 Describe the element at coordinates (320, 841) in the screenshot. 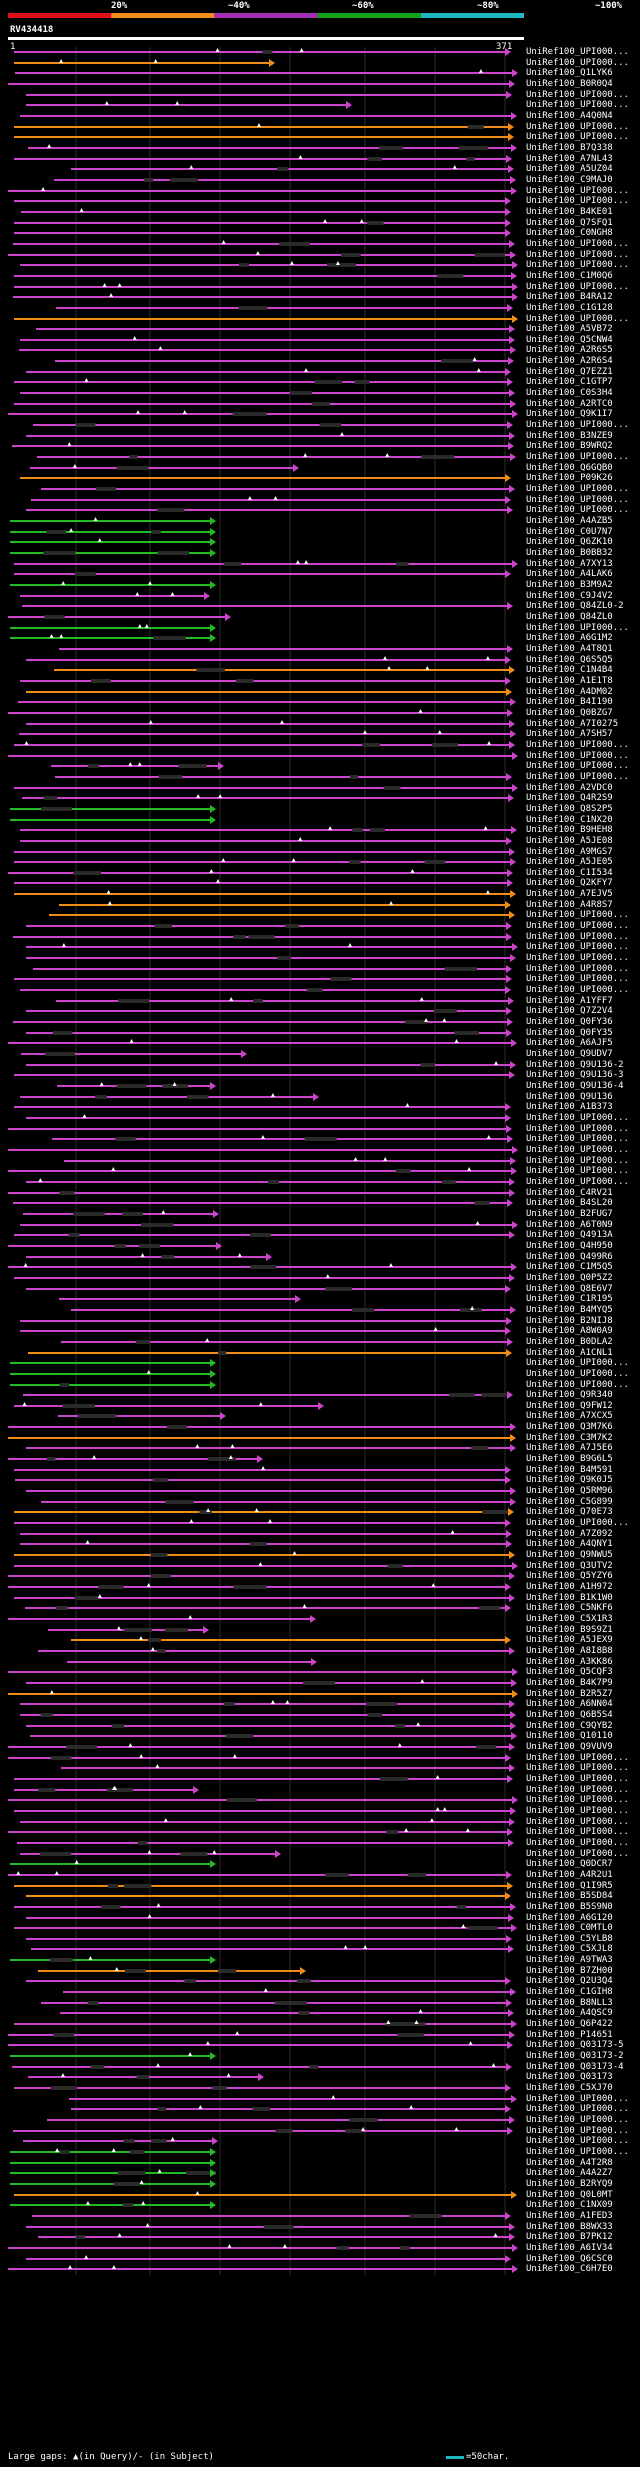

I see `hit-row: UniRef100_A5JE08` at that location.